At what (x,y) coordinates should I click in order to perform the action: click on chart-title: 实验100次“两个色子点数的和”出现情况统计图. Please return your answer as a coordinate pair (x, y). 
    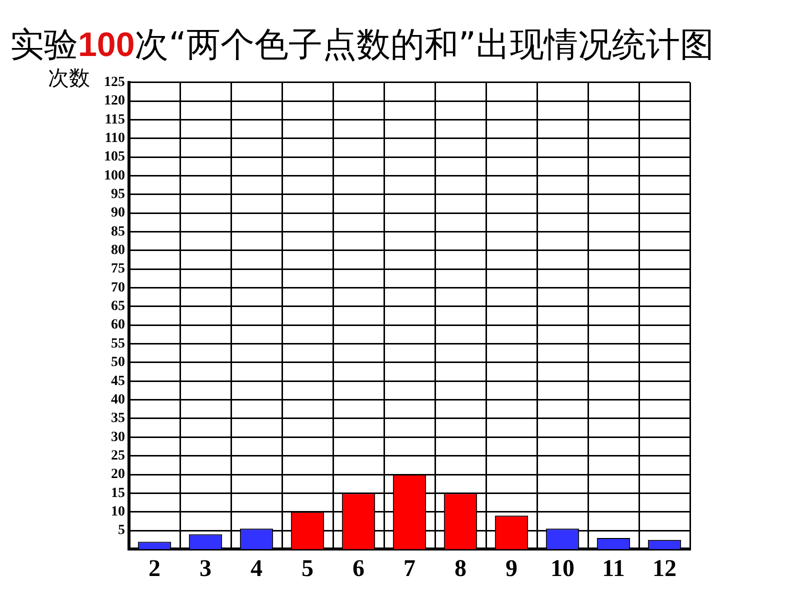
    Looking at the image, I should click on (362, 45).